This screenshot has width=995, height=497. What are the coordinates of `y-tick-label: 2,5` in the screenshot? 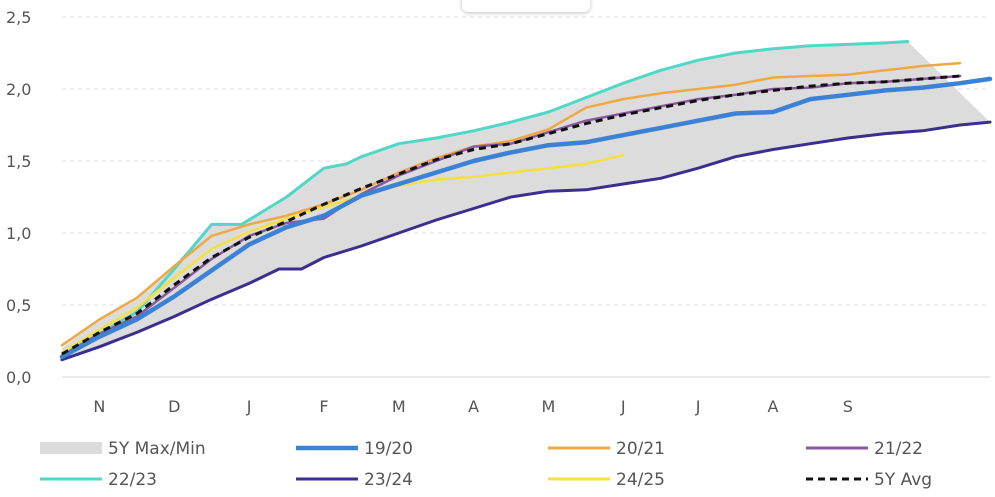 It's located at (18, 17).